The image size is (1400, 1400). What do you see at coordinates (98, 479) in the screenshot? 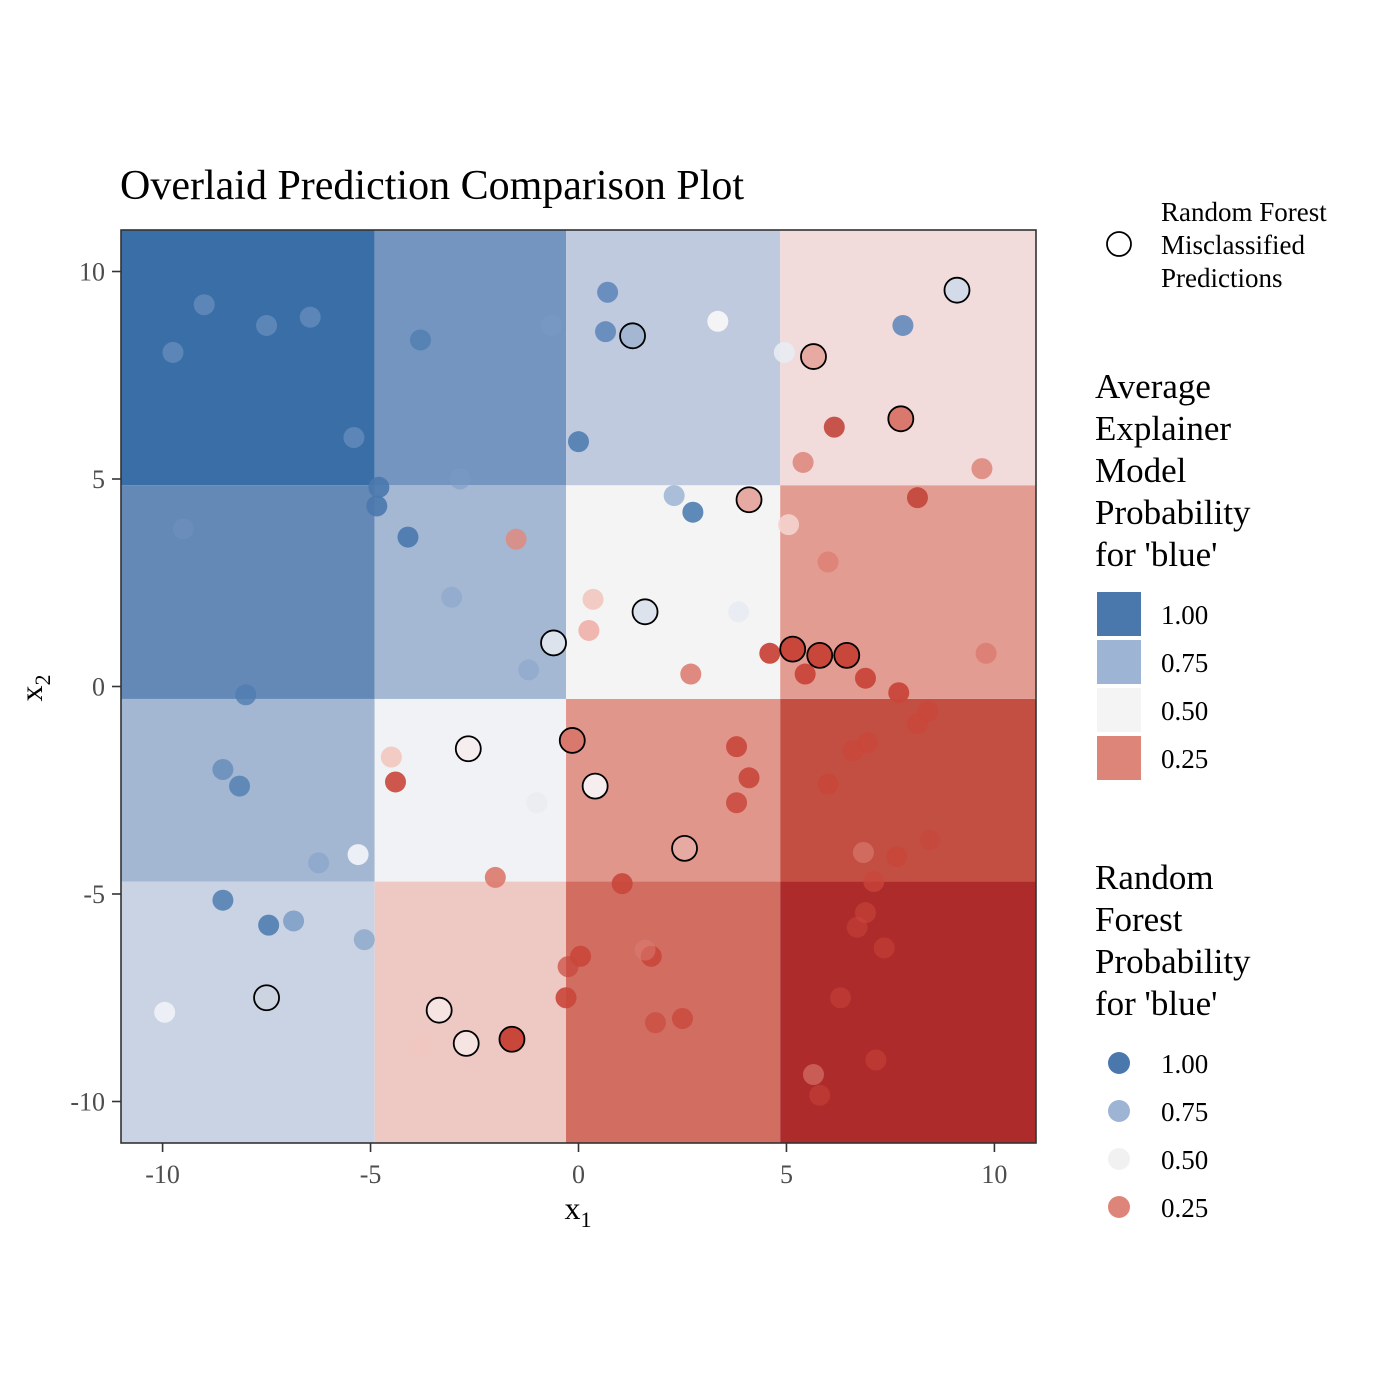
I see `y-tick-label: 5` at bounding box center [98, 479].